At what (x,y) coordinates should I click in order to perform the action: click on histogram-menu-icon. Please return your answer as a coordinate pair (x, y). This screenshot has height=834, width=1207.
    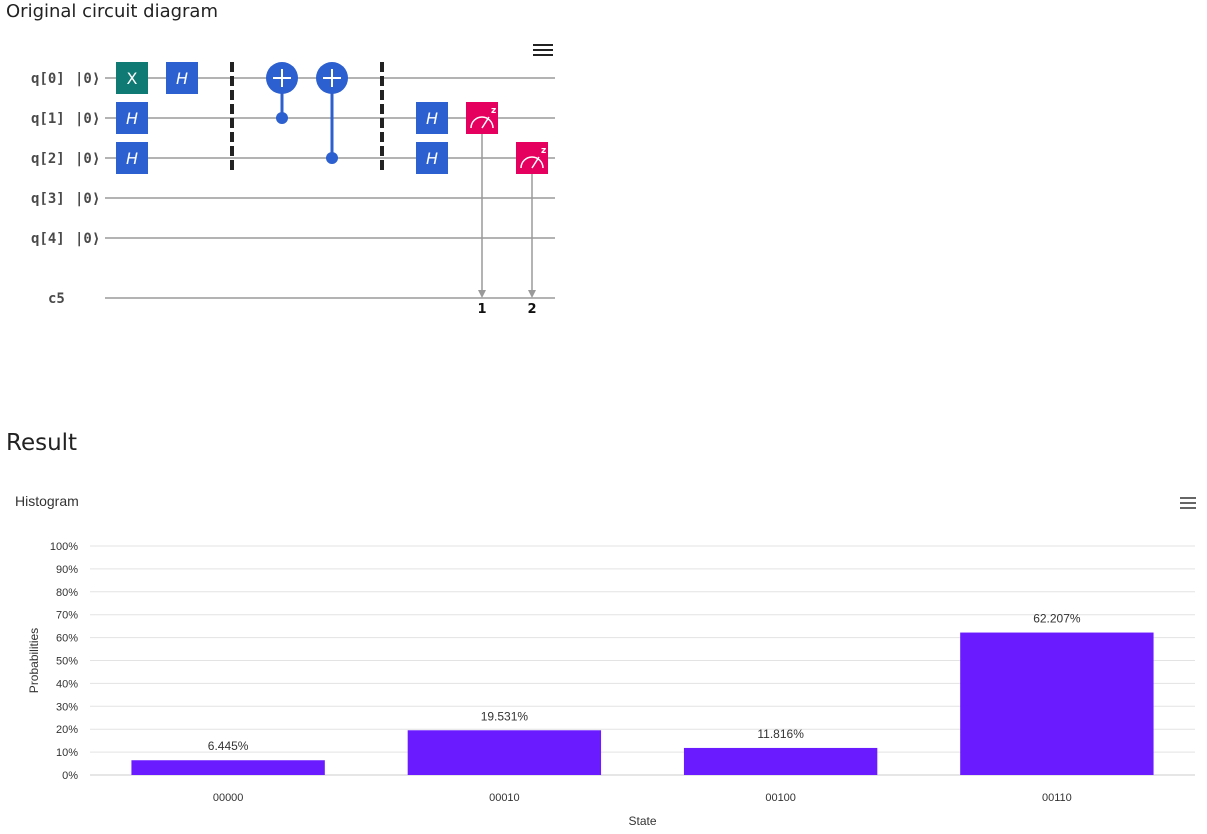
    Looking at the image, I should click on (1188, 503).